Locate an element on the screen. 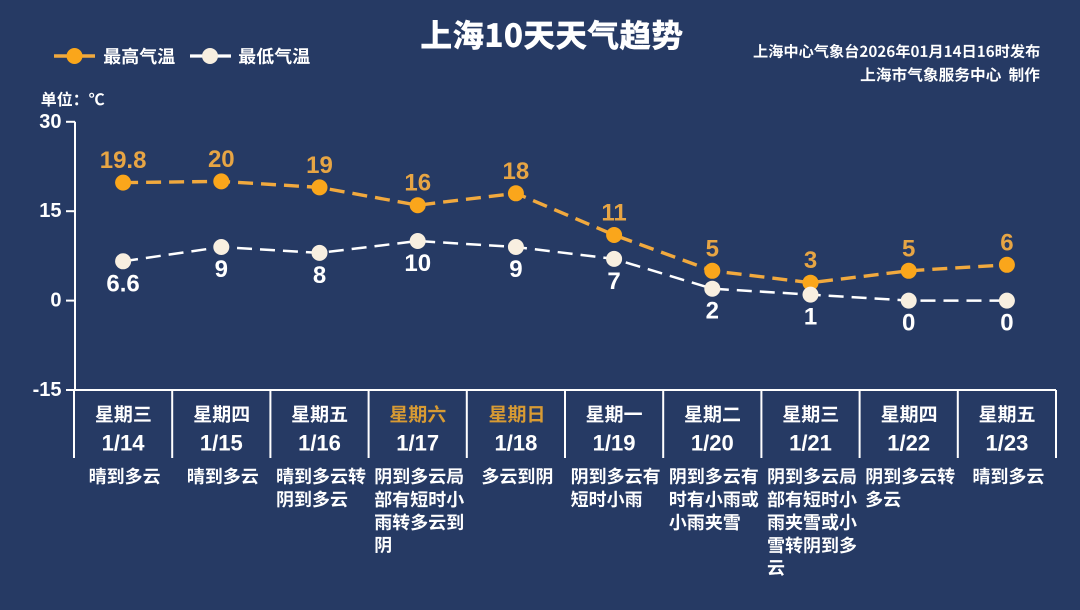 This screenshot has width=1080, height=610. svg-text: 10 is located at coordinates (417, 263).